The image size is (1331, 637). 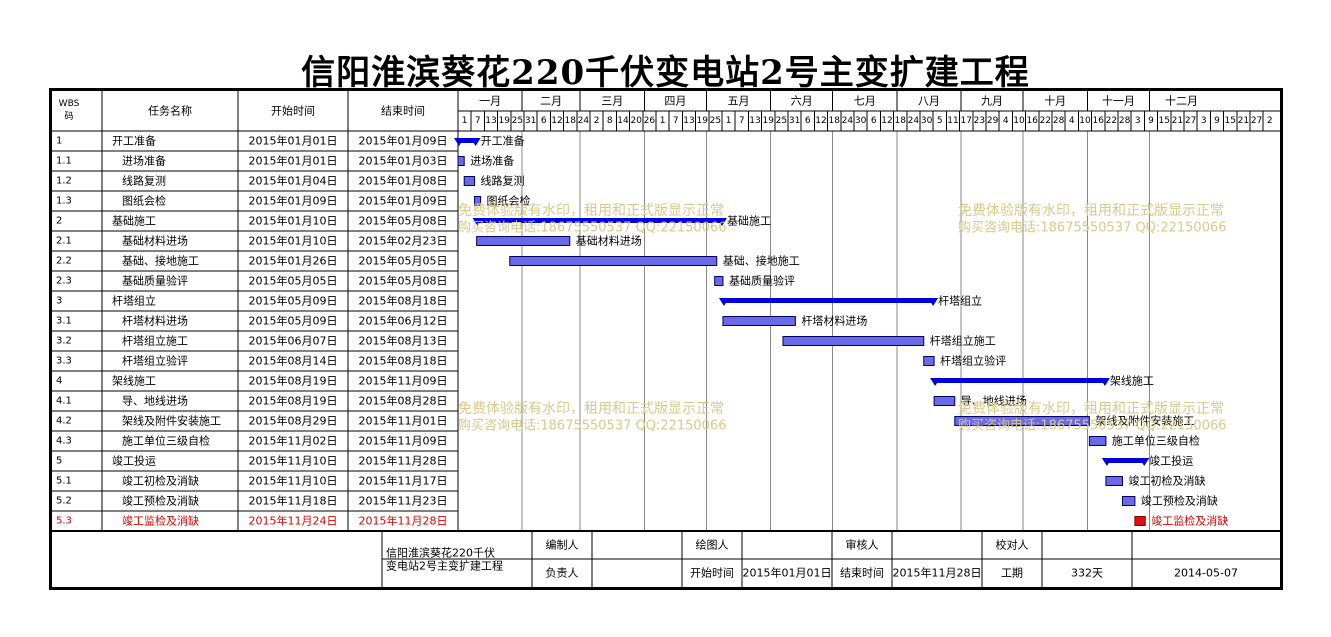 I want to click on critical-task-bar, so click(x=1140, y=521).